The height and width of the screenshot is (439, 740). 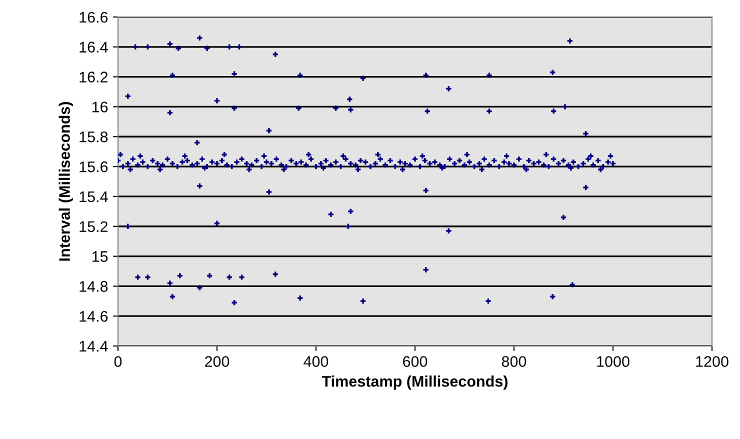 What do you see at coordinates (94, 286) in the screenshot?
I see `y-tick-label: 14.8` at bounding box center [94, 286].